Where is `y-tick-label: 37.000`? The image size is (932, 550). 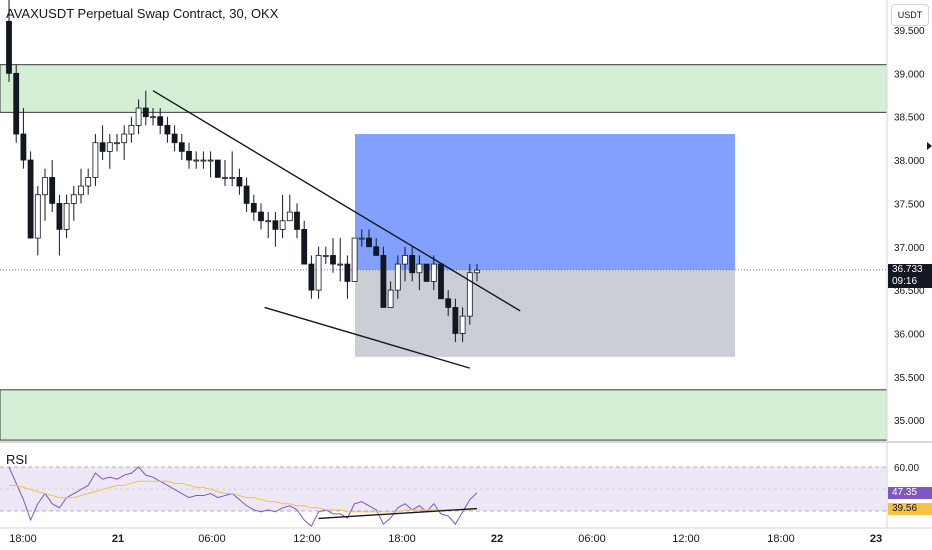
y-tick-label: 37.000 is located at coordinates (909, 248).